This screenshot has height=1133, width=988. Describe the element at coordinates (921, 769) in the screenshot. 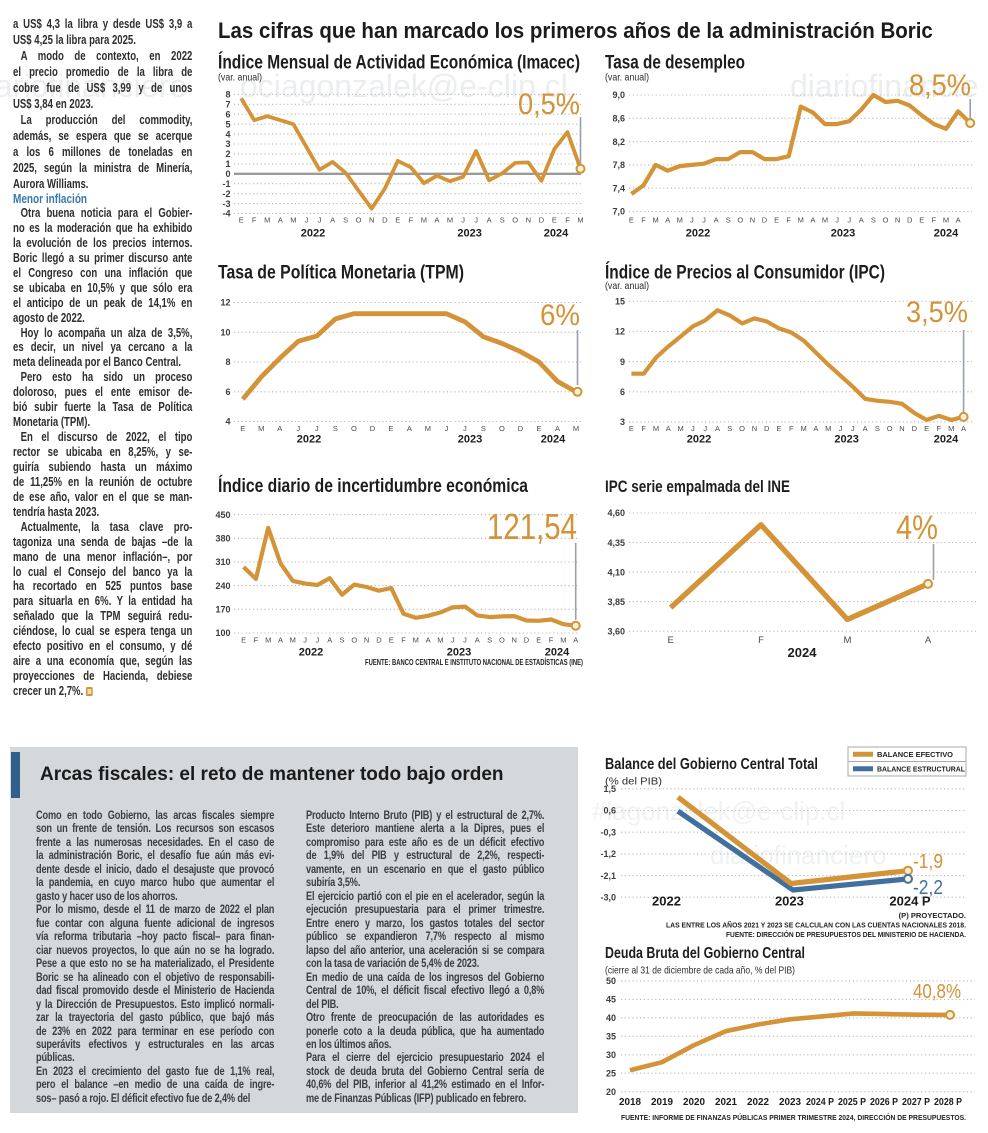

I see `svg-text: BALANCE ESTRUCTURAL` at that location.